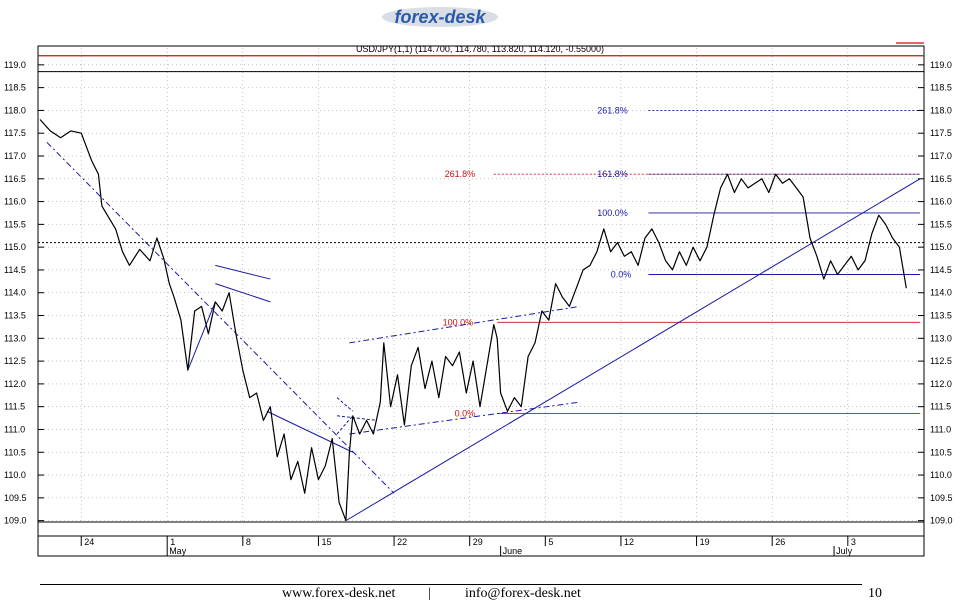 This screenshot has height=602, width=960. I want to click on y-tick-label-right: 110.5, so click(941, 452).